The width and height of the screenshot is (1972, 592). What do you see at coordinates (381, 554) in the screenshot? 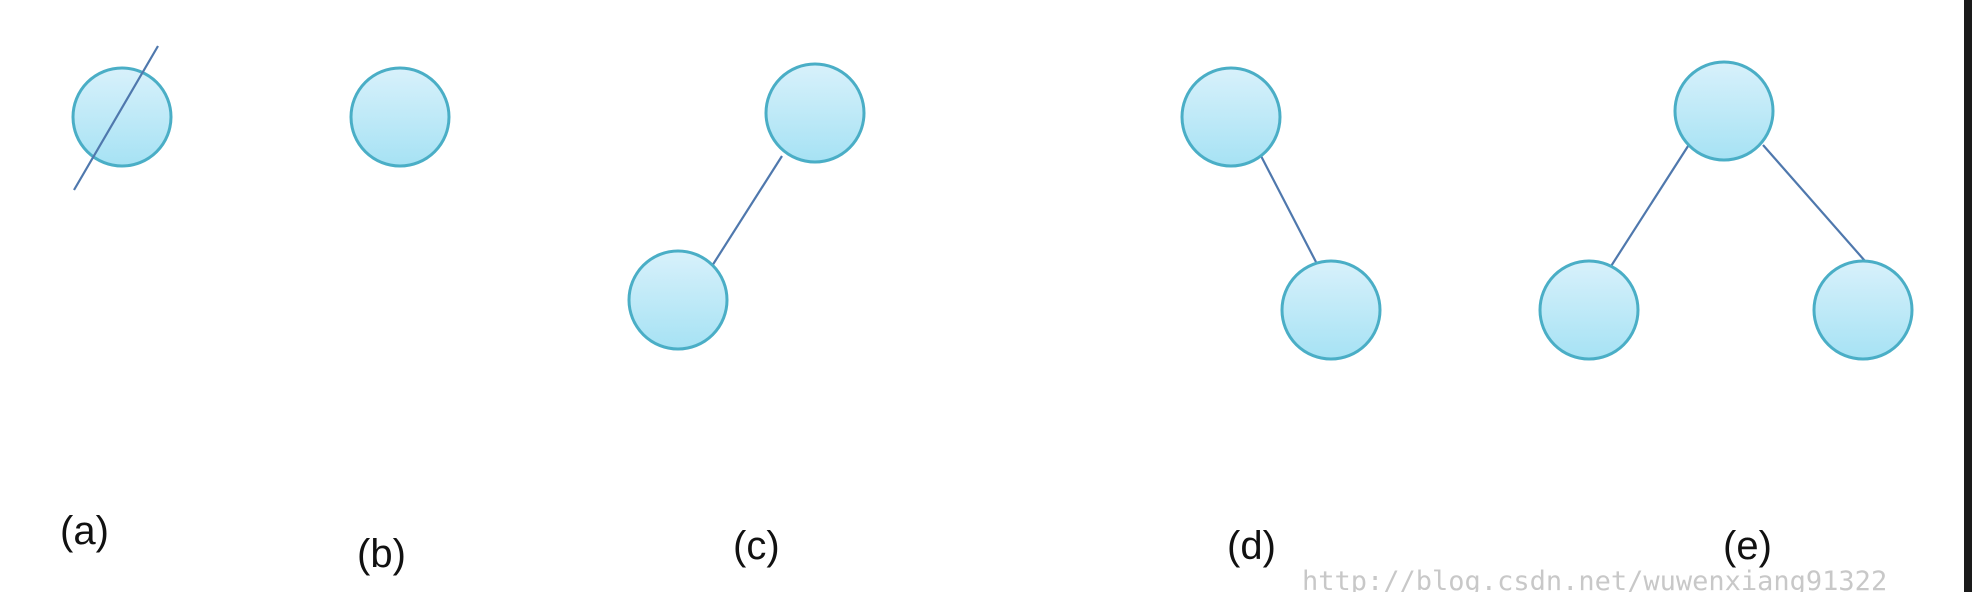
I see `panel-label-b: (b)` at bounding box center [381, 554].